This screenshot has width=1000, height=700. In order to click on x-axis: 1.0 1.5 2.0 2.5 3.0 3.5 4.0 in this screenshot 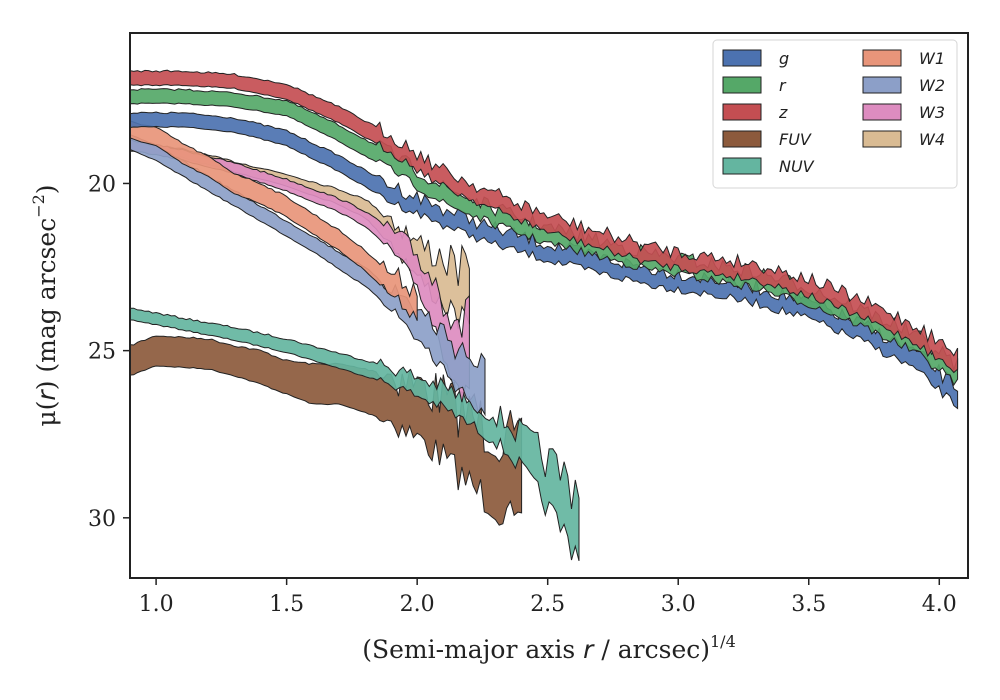, I will do `click(548, 597)`.